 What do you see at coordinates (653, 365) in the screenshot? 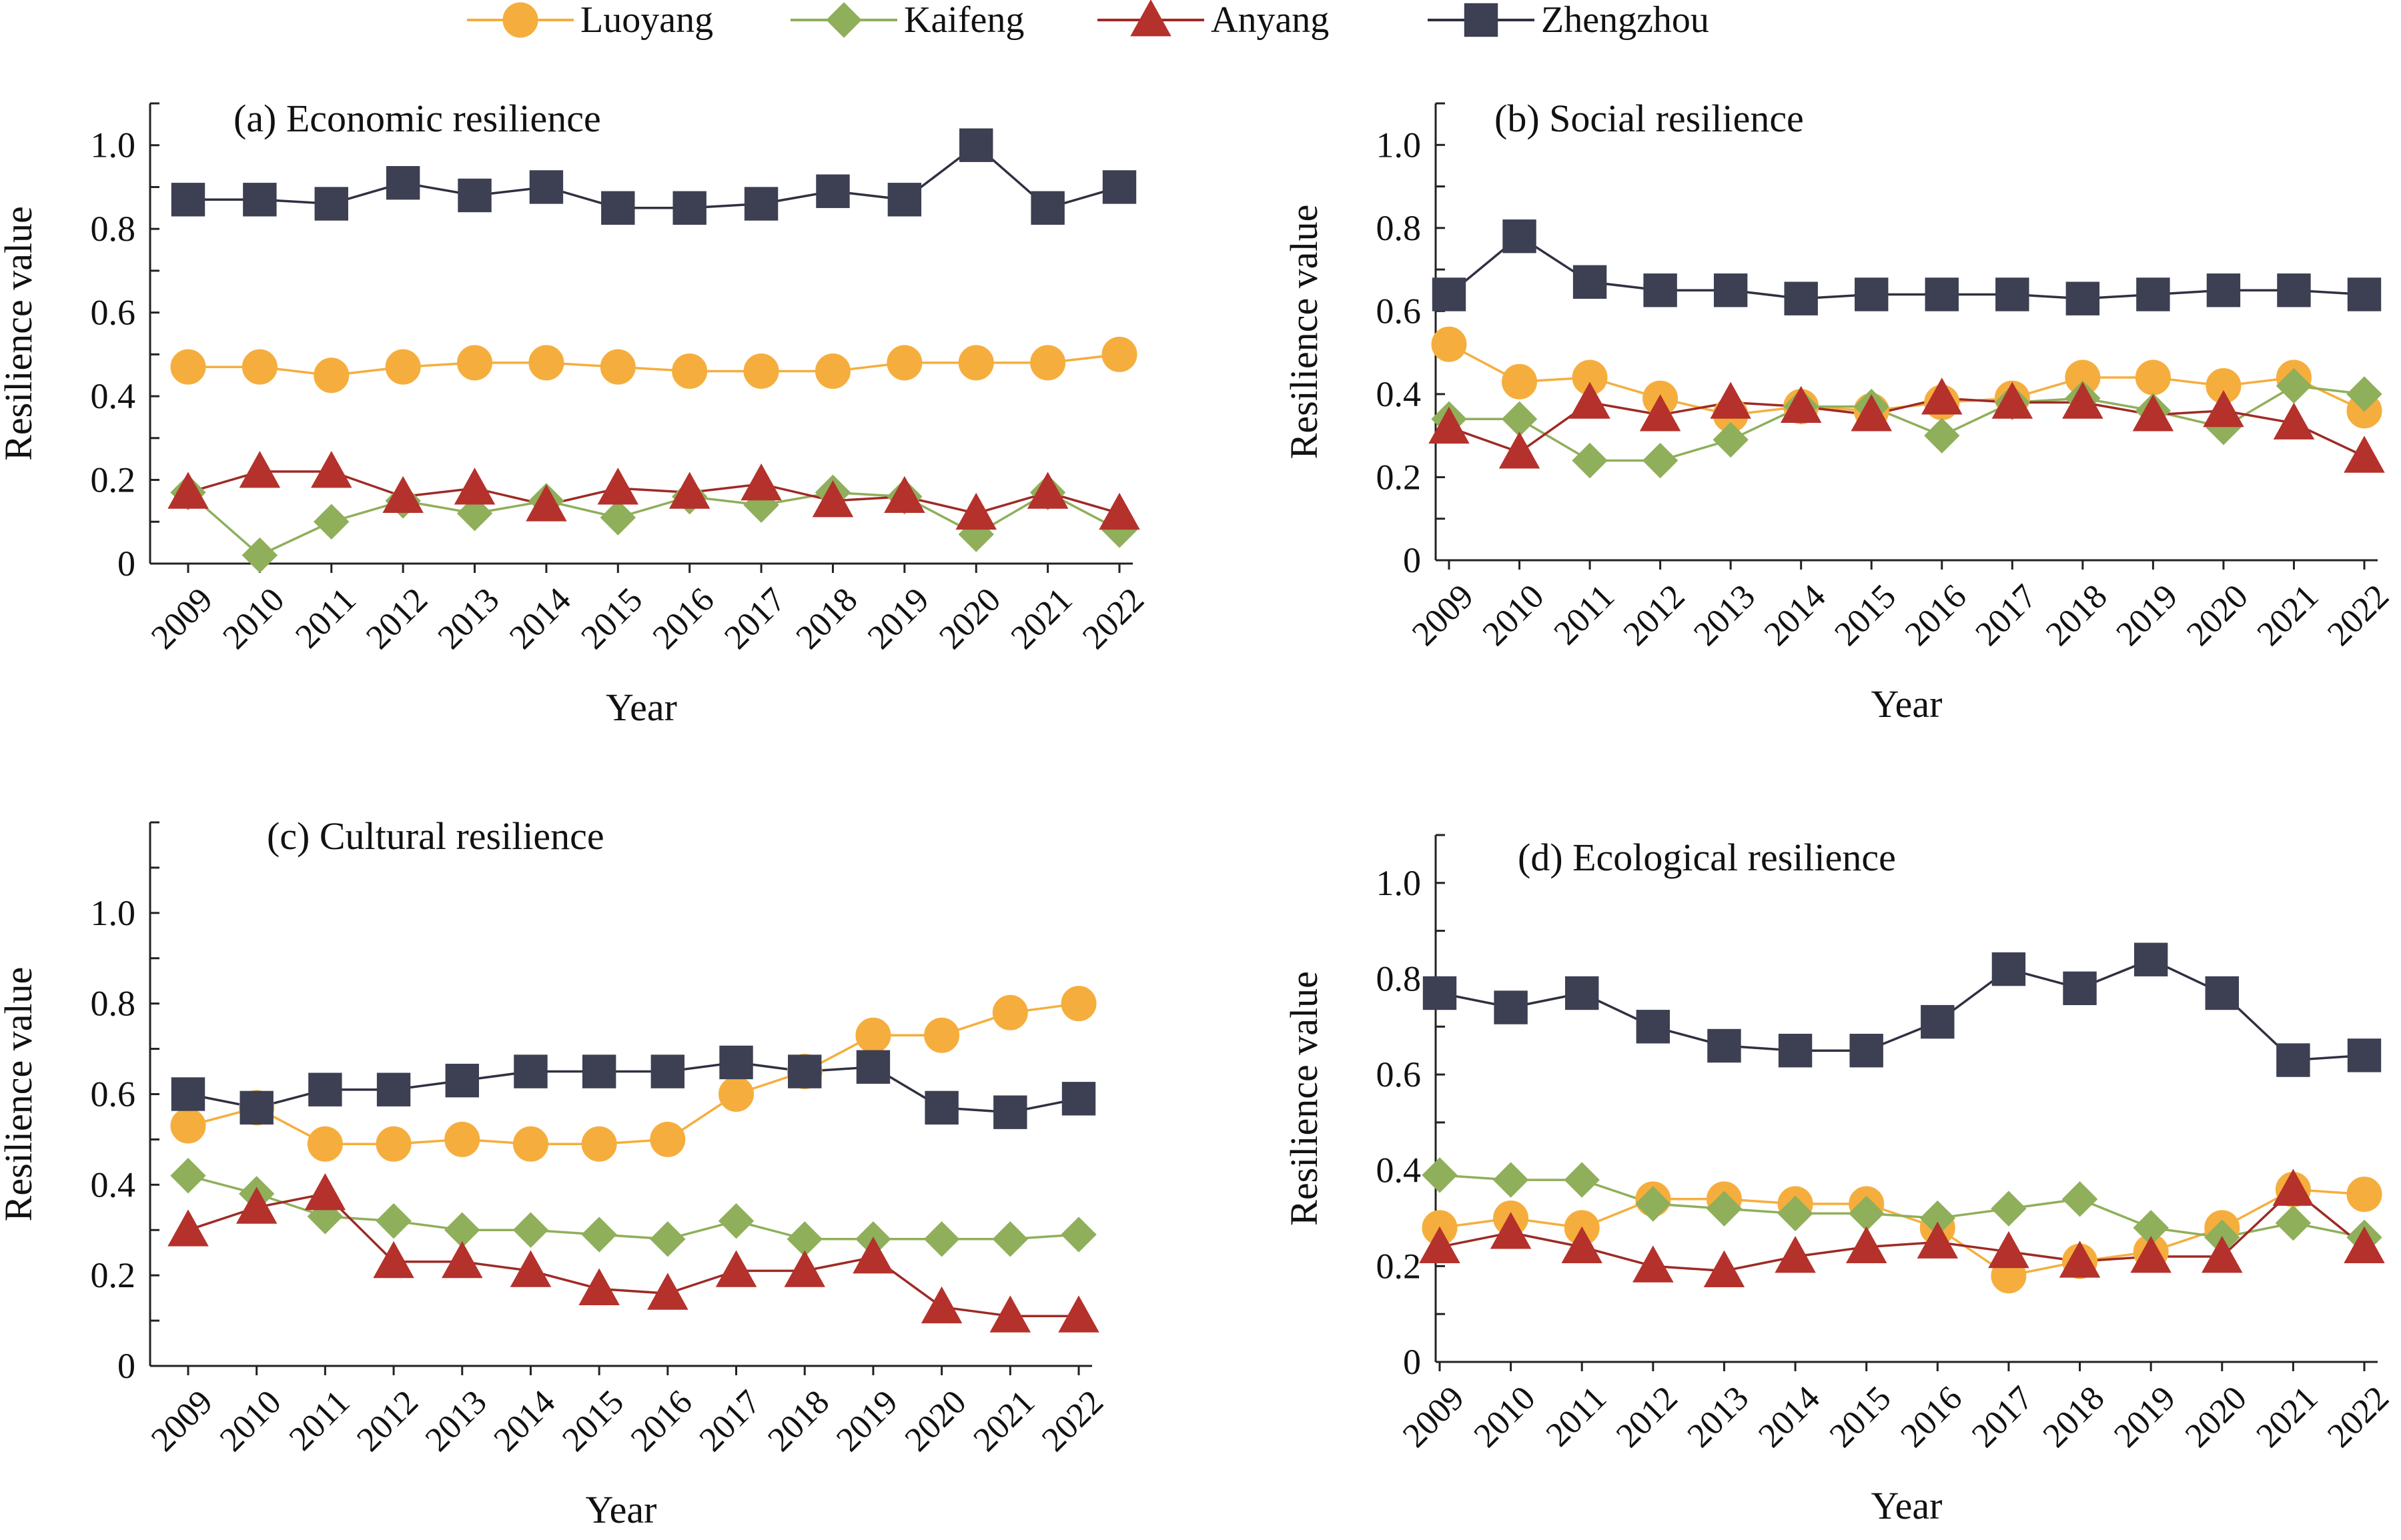
I see `series-points-luoyang` at bounding box center [653, 365].